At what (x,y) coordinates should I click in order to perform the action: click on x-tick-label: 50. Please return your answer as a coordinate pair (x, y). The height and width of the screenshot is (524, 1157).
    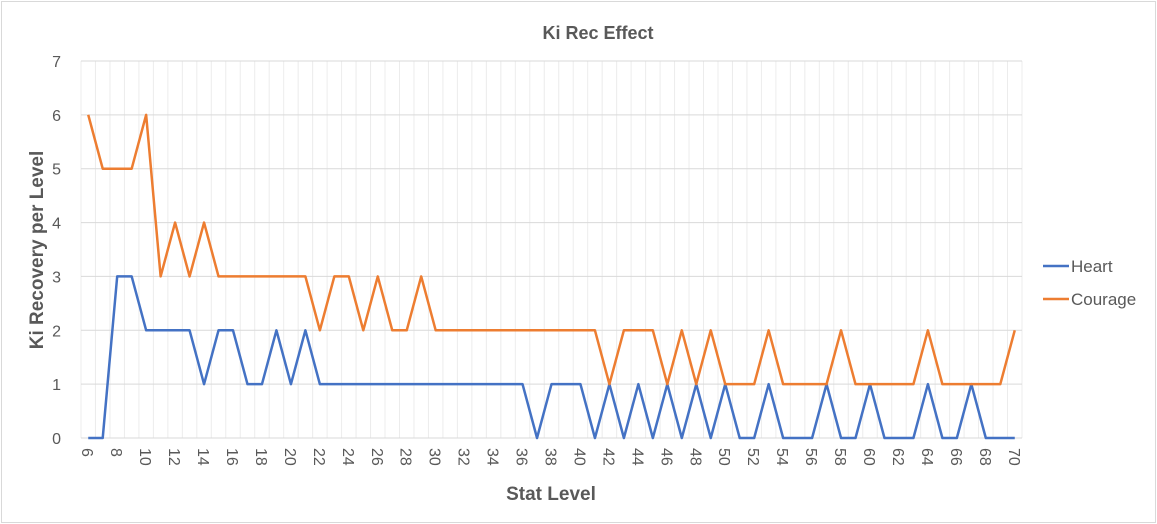
    Looking at the image, I should click on (723, 457).